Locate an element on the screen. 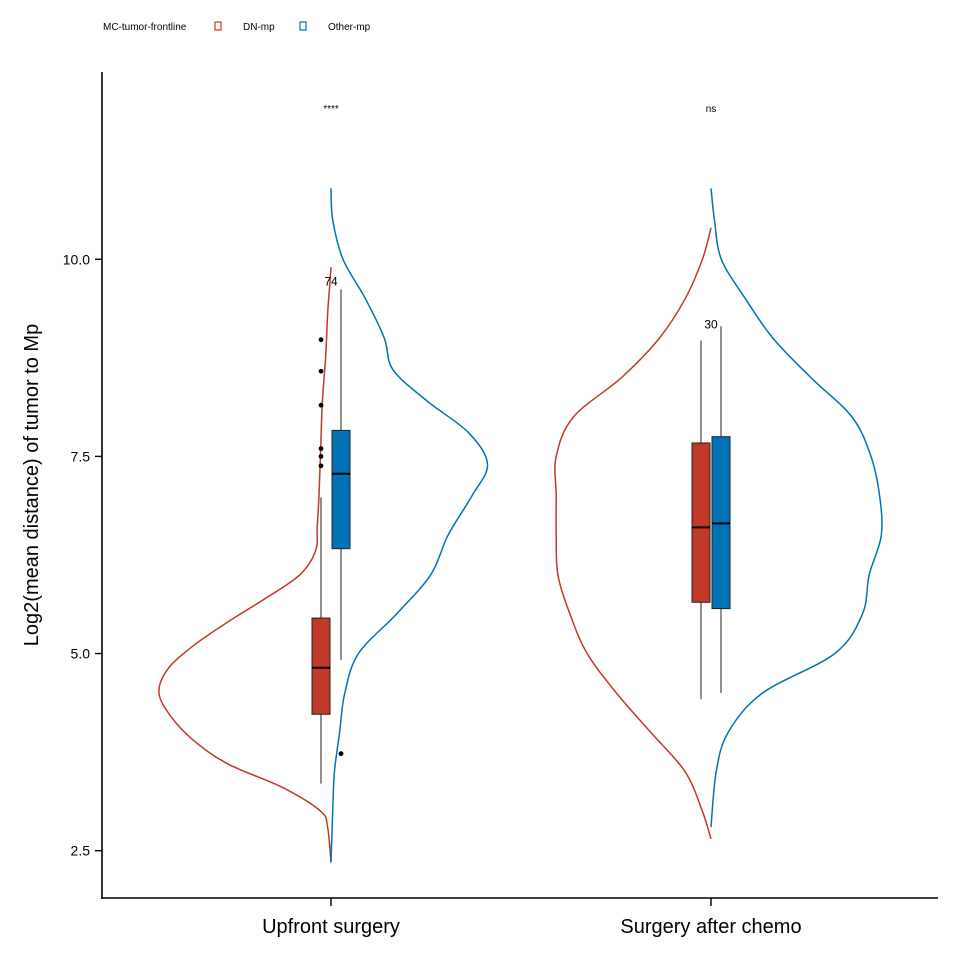 This screenshot has width=960, height=960. count-label: 30 is located at coordinates (711, 325).